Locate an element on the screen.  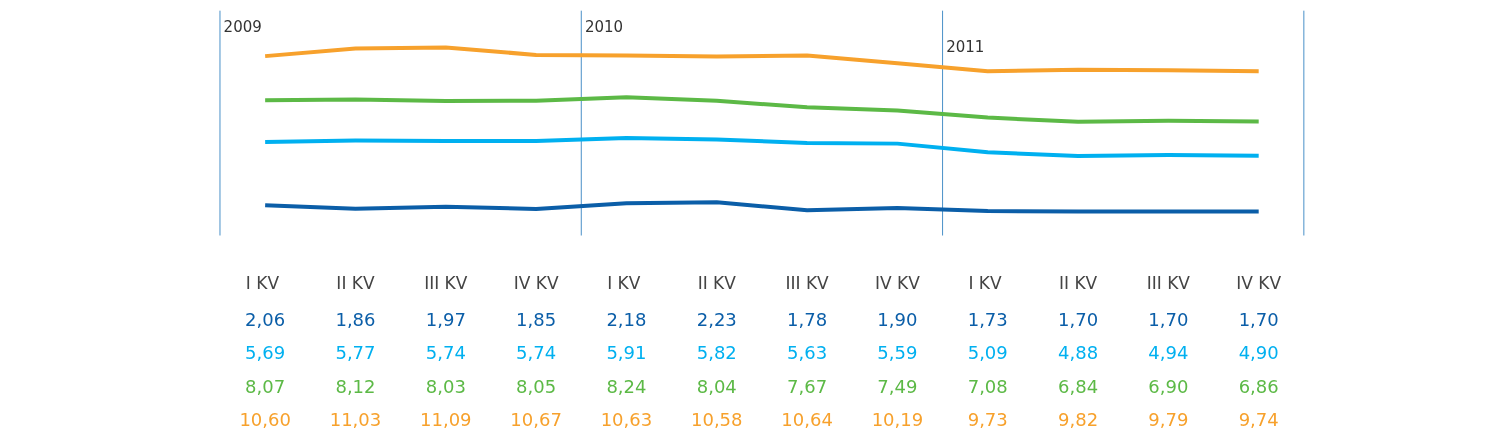
data-label: 1,78 is located at coordinates (807, 319).